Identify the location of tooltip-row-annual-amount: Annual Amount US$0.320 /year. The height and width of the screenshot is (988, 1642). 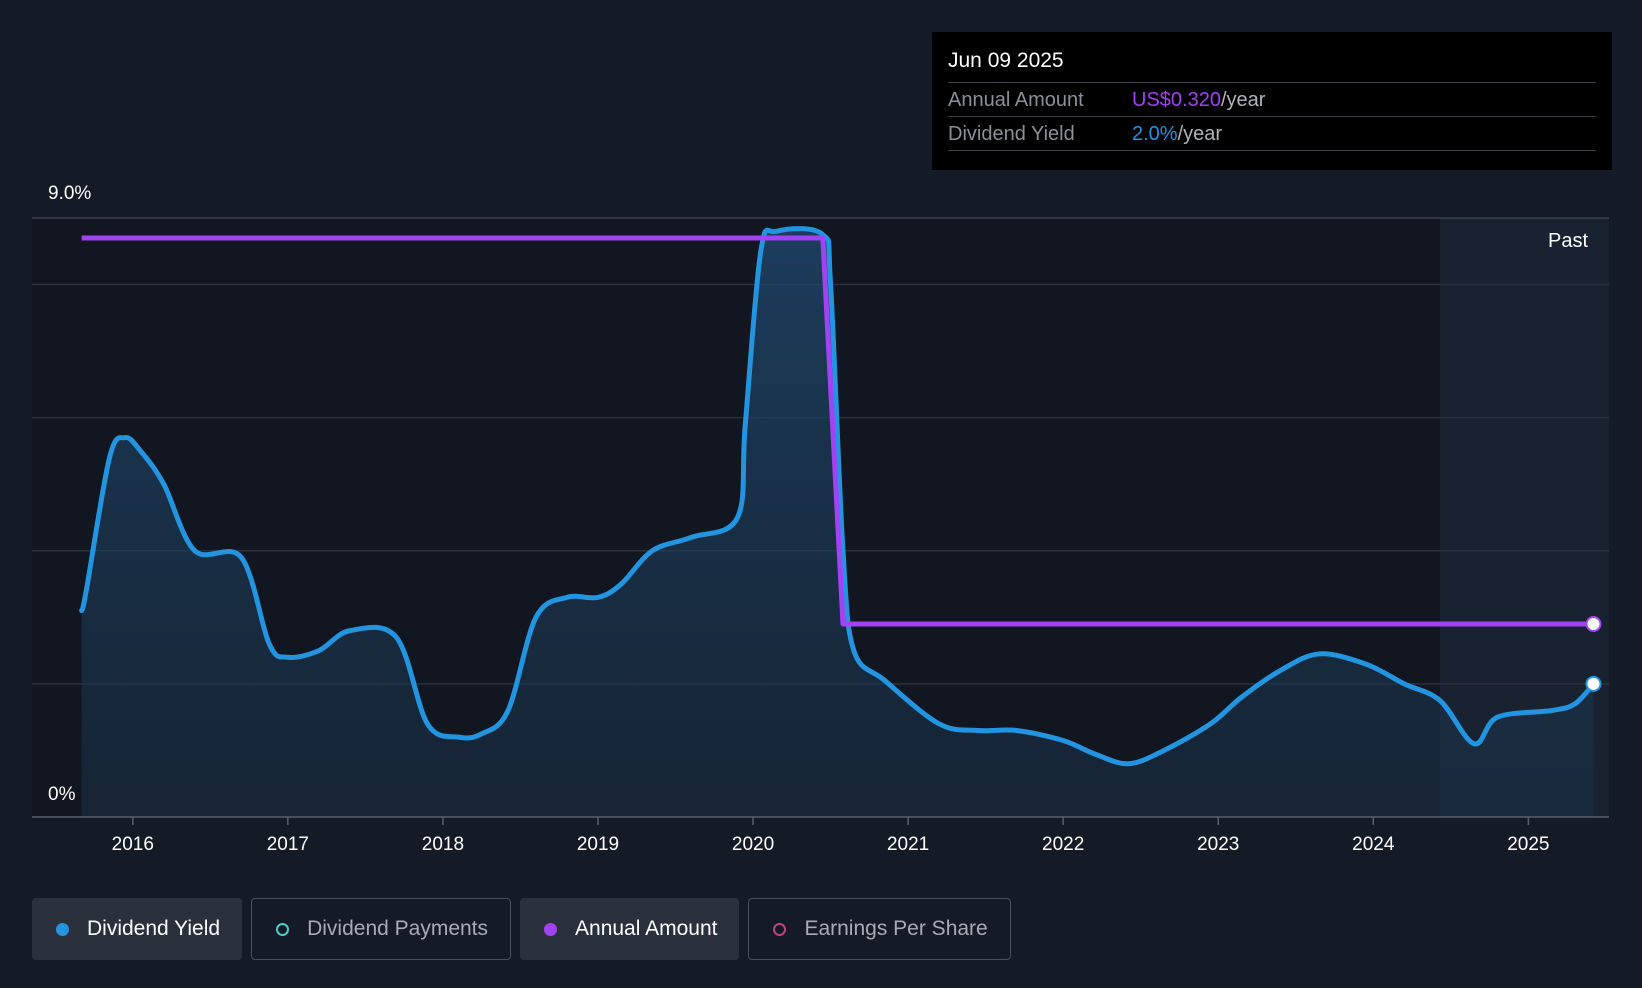
(1272, 100).